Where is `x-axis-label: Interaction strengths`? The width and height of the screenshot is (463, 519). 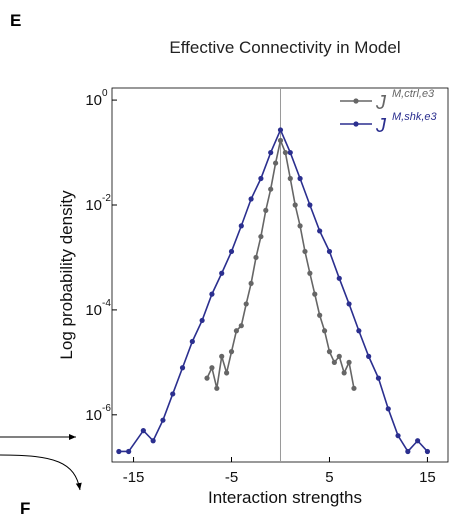 x-axis-label: Interaction strengths is located at coordinates (285, 497).